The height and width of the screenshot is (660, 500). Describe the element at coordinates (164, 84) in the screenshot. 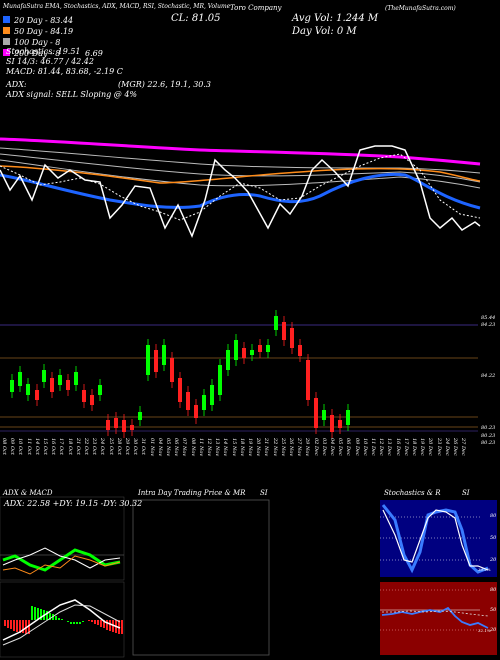

I see `adx-values: (MGR) 22.6, 19.1, 30.3` at that location.